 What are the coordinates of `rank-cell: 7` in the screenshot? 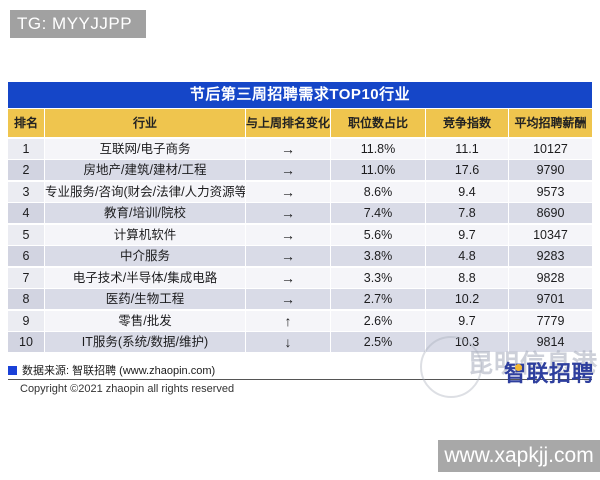 It's located at (26, 277).